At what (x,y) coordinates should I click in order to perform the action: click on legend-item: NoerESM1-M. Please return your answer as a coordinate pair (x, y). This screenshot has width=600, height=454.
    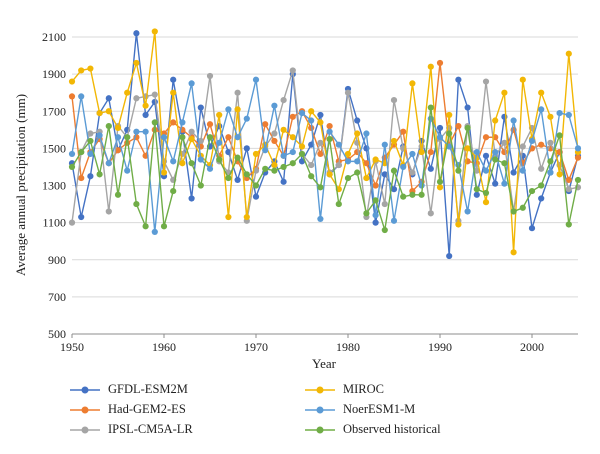
    Looking at the image, I should click on (360, 409).